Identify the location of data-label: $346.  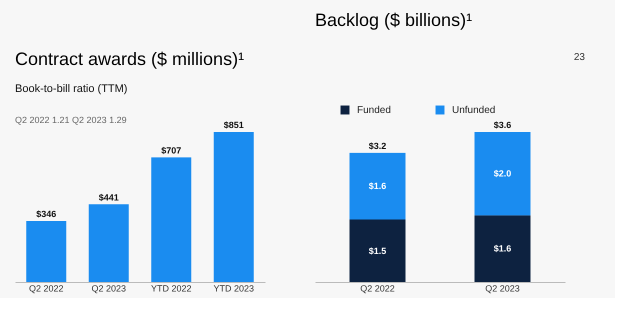
(46, 214).